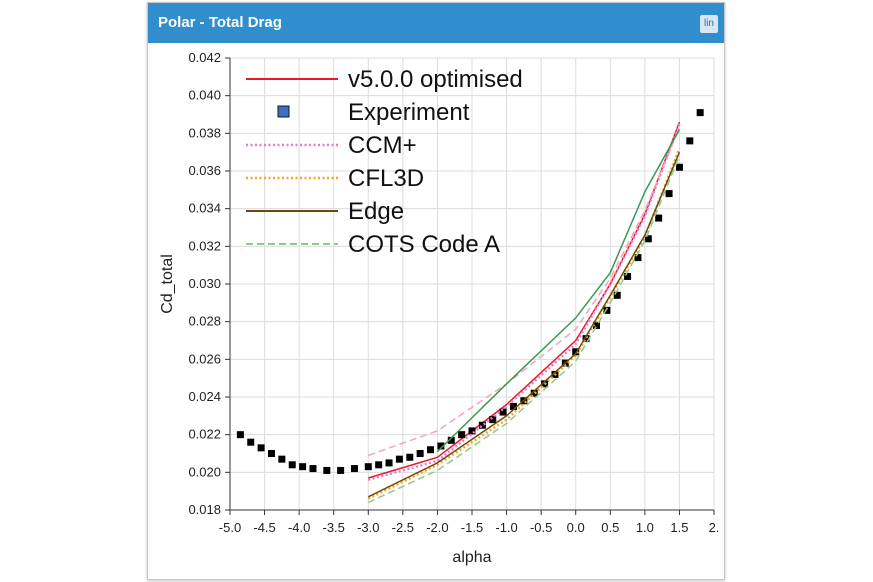 The height and width of the screenshot is (582, 873). What do you see at coordinates (709, 24) in the screenshot?
I see `scale-toggle-button: lin` at bounding box center [709, 24].